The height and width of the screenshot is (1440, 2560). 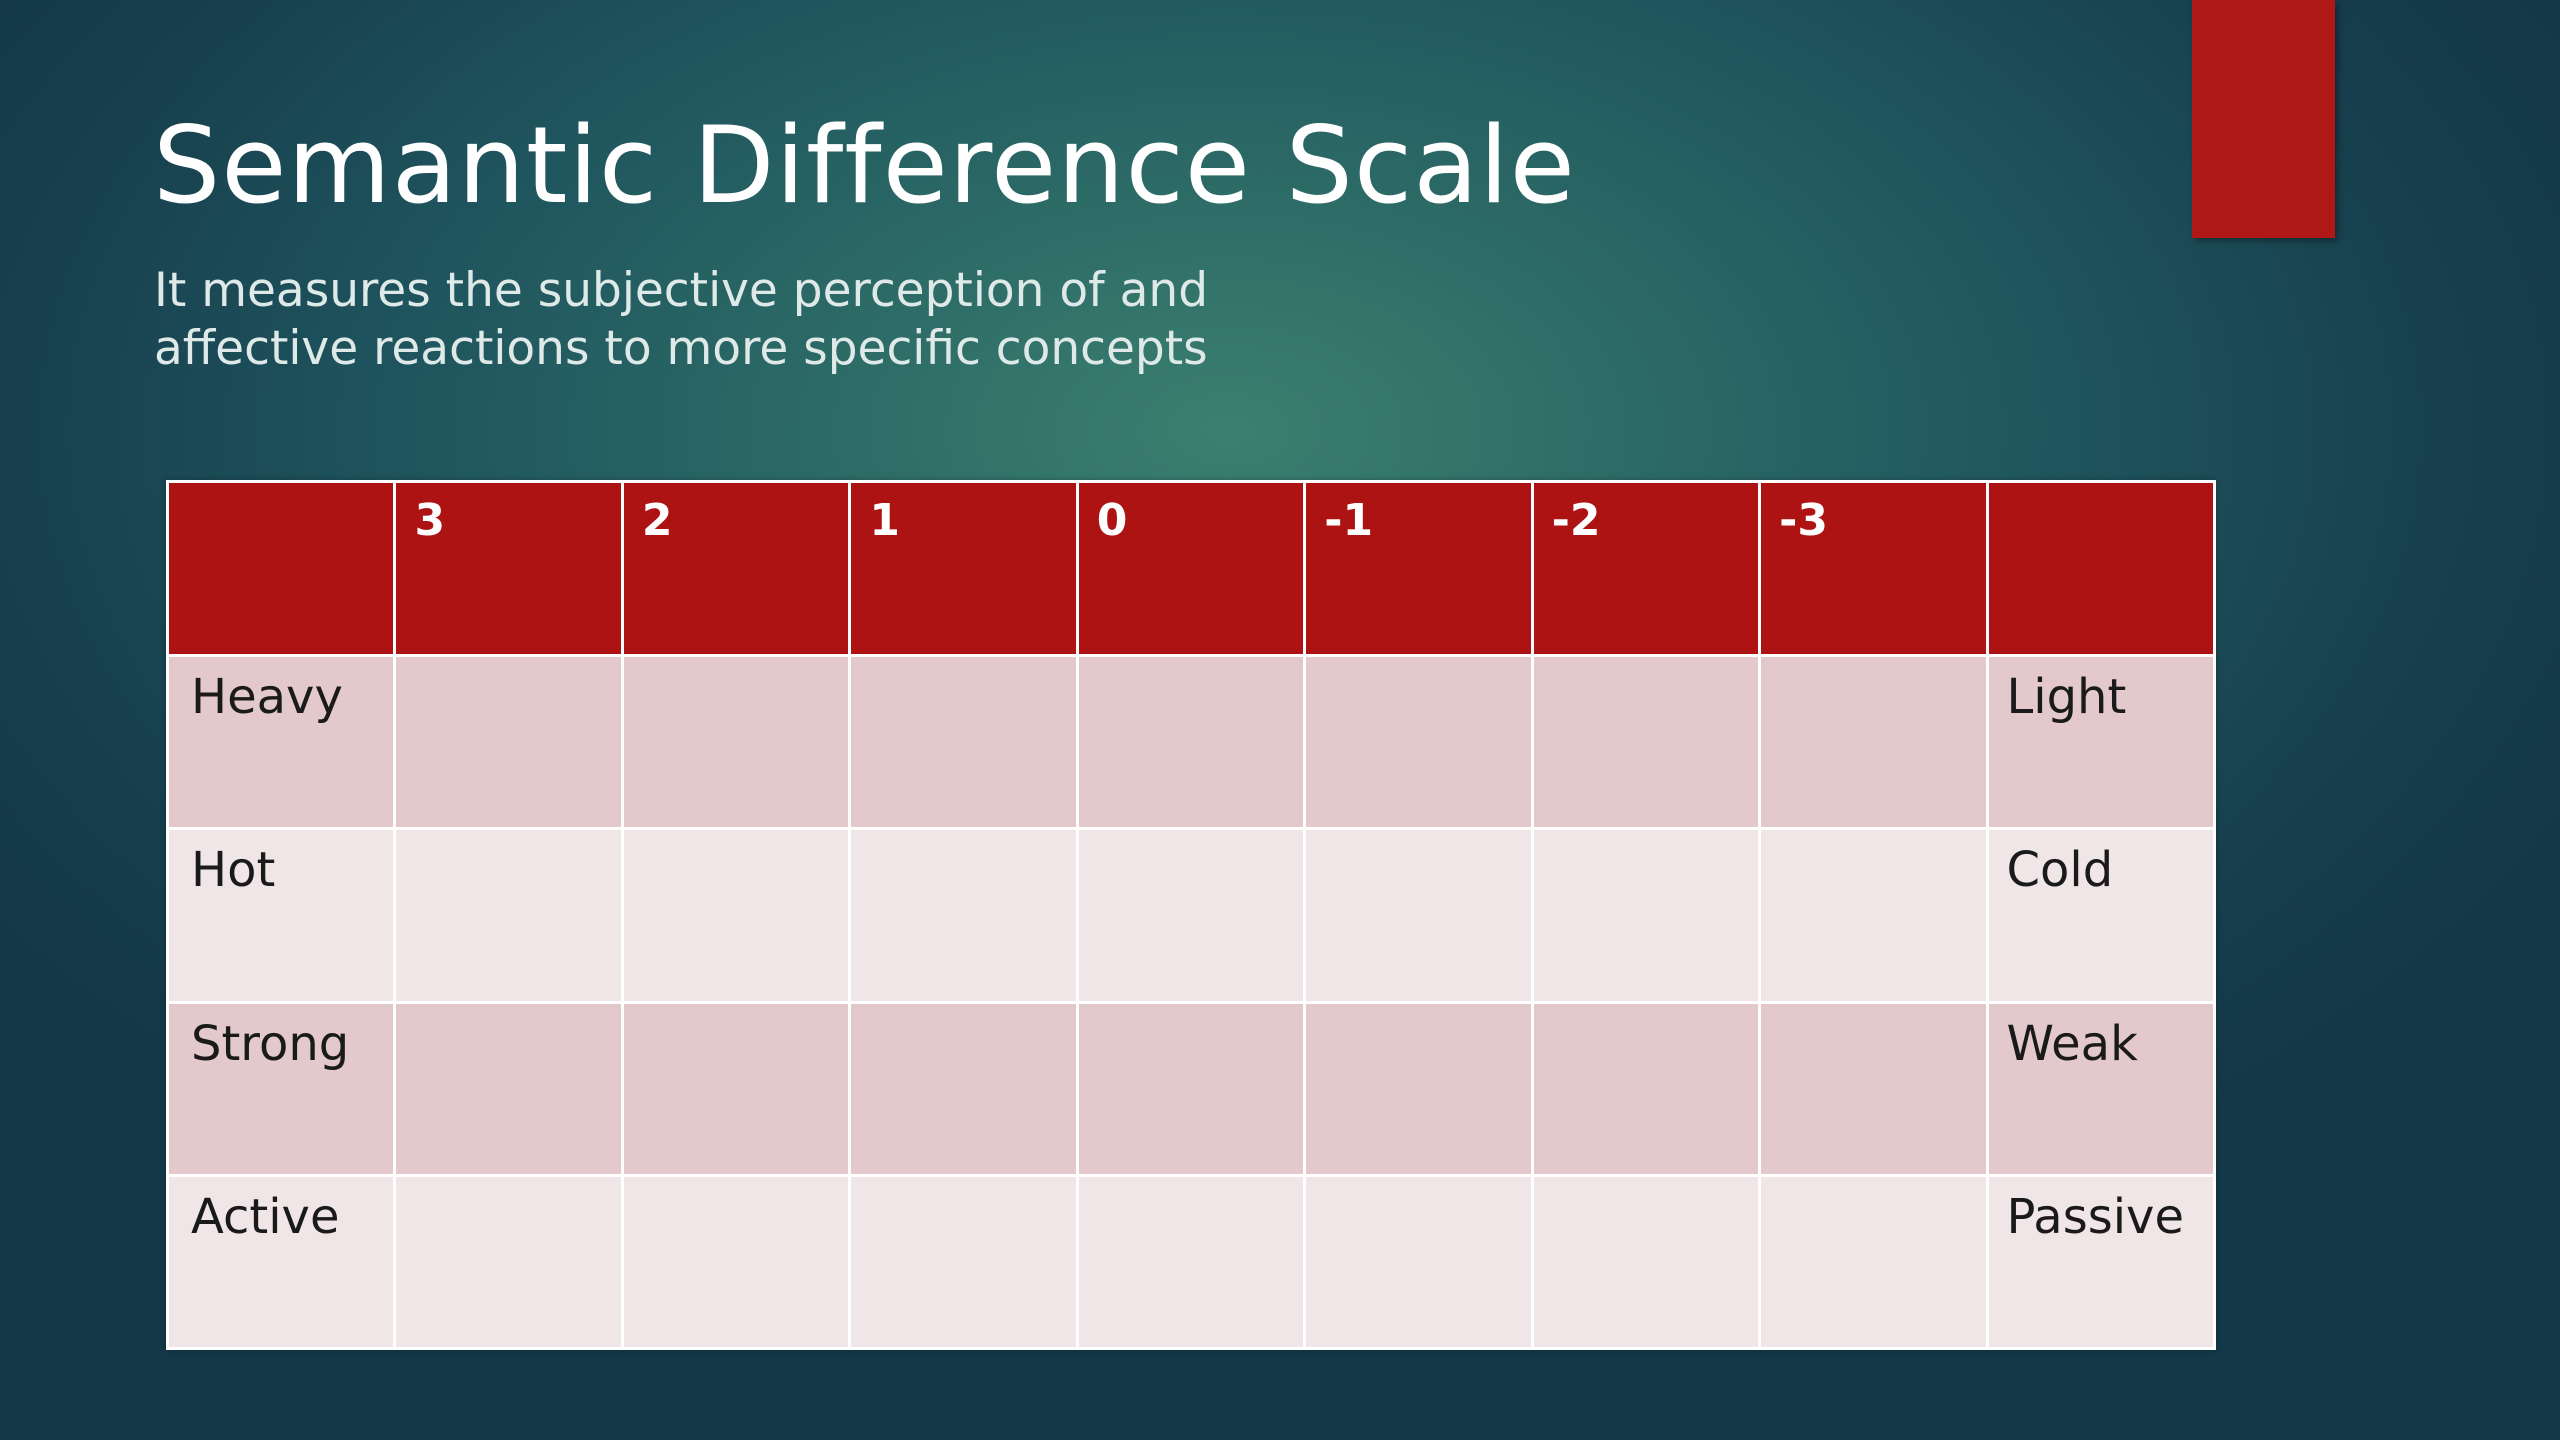 I want to click on row-right-label: Cold, so click(x=2100, y=915).